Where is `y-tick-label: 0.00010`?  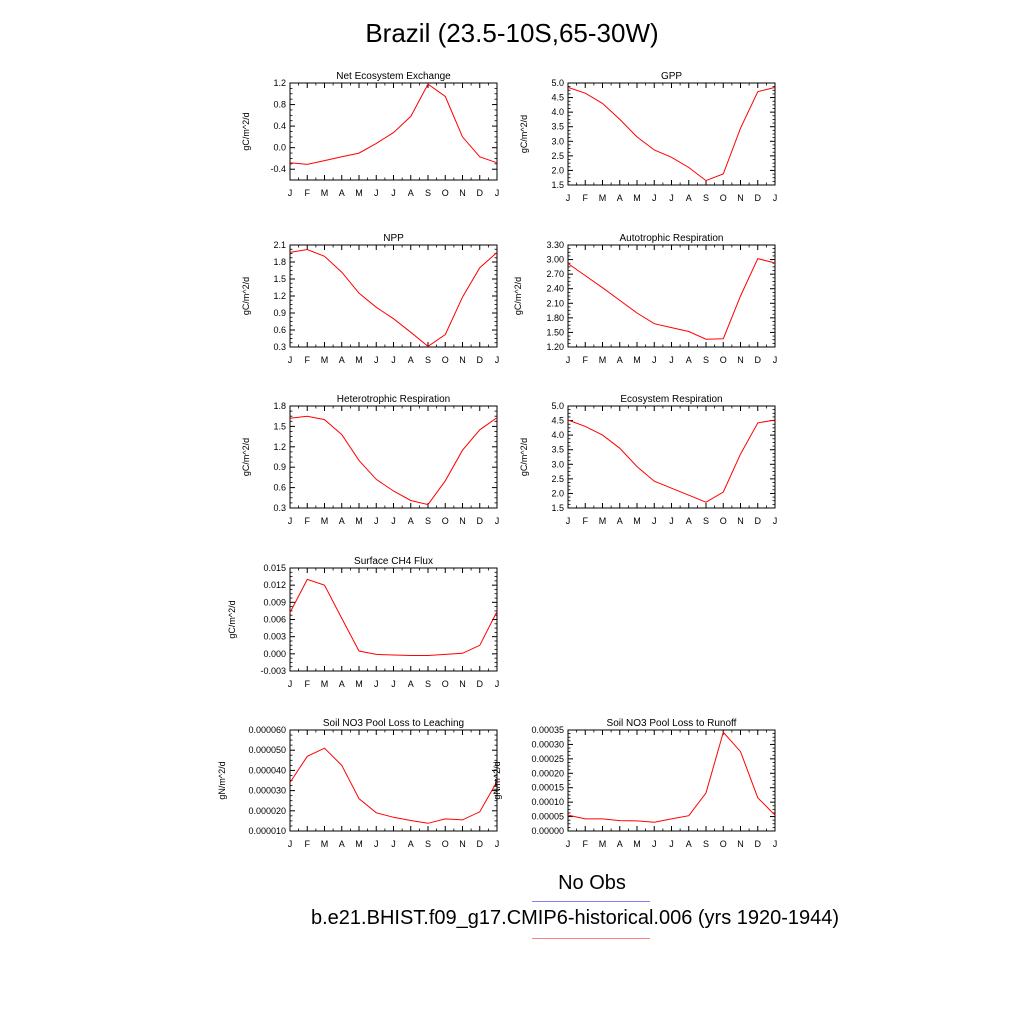 y-tick-label: 0.00010 is located at coordinates (547, 802).